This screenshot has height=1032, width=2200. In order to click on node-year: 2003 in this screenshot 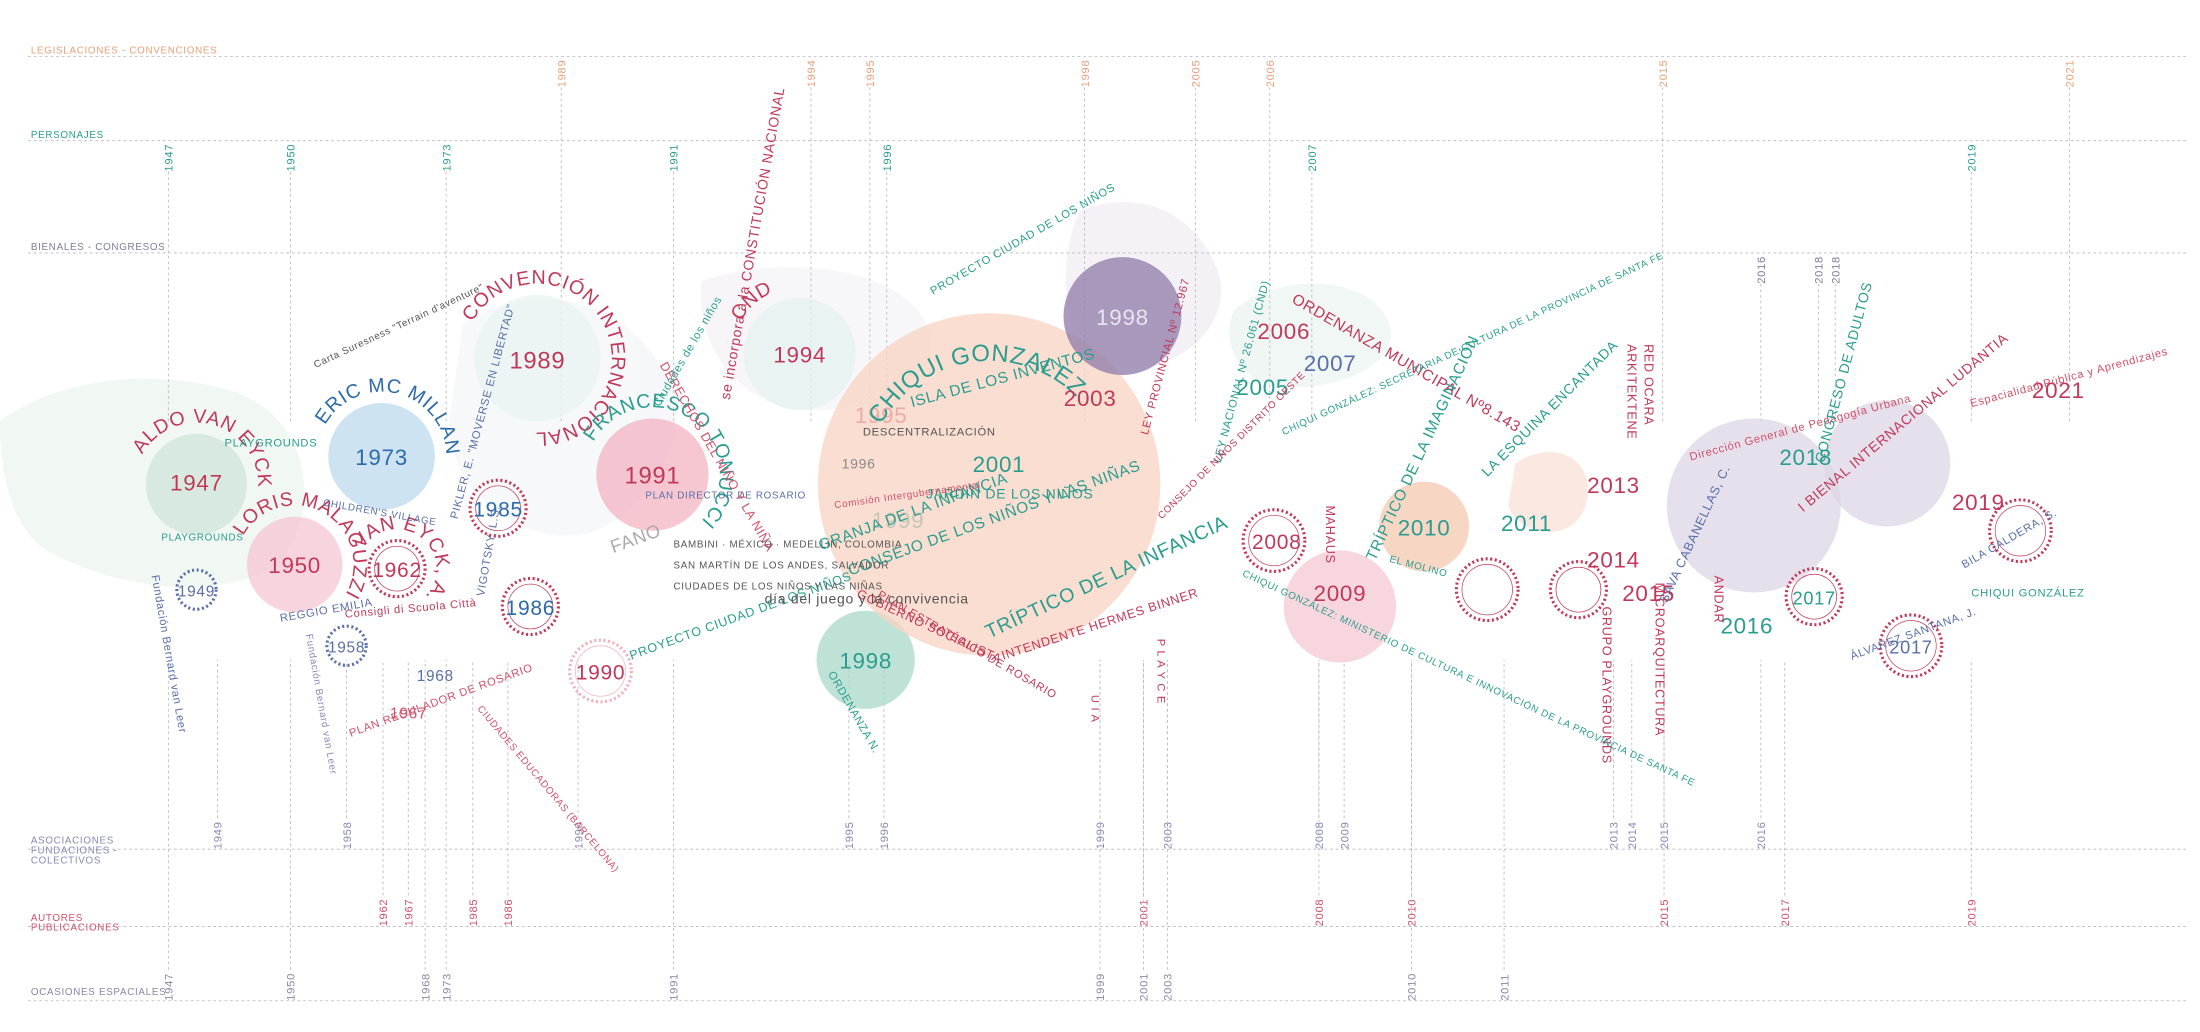, I will do `click(1090, 398)`.